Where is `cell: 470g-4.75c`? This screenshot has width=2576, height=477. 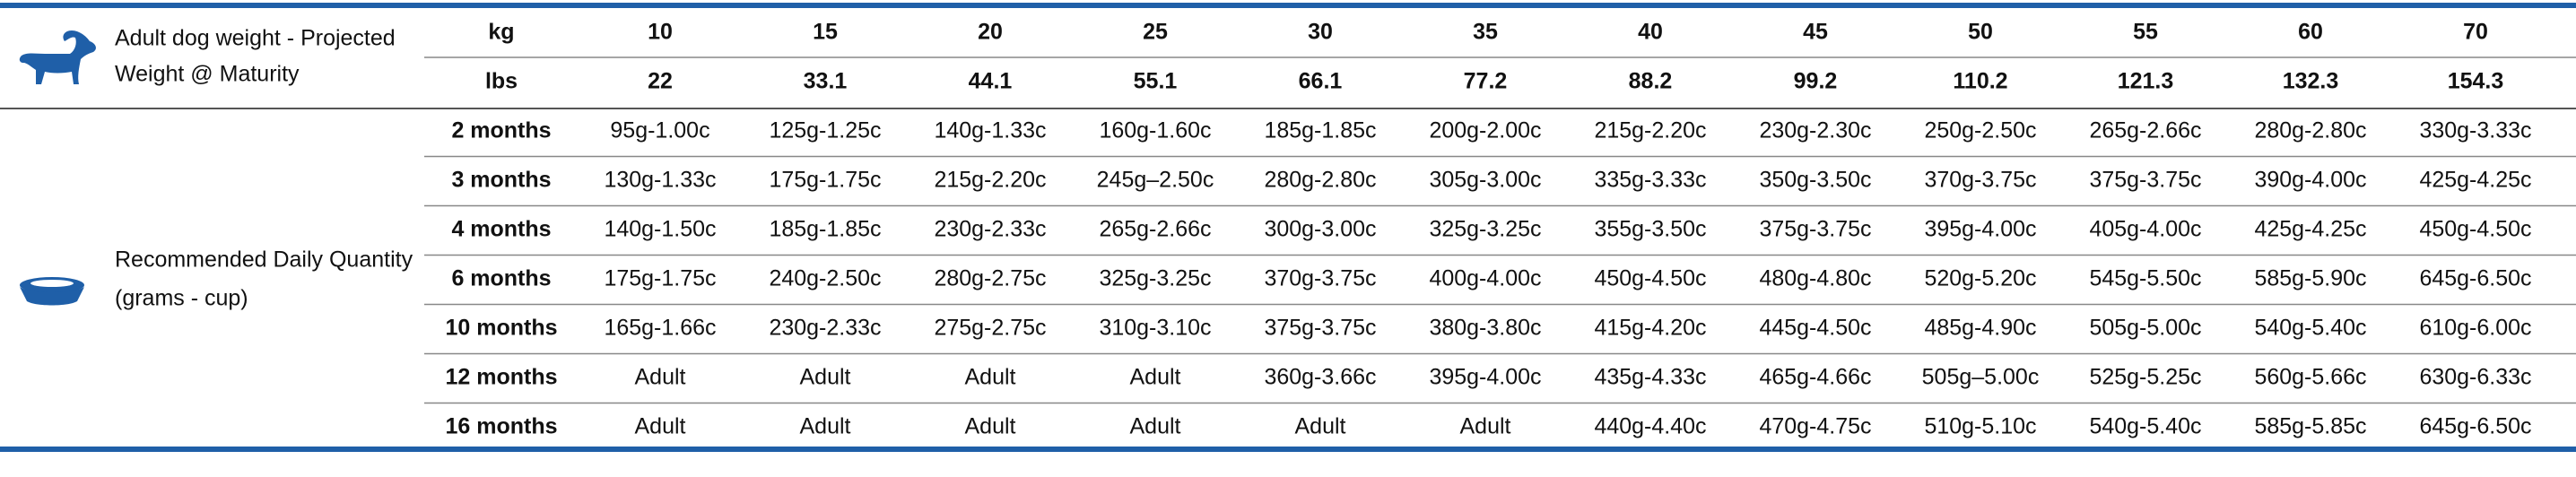 cell: 470g-4.75c is located at coordinates (1815, 426).